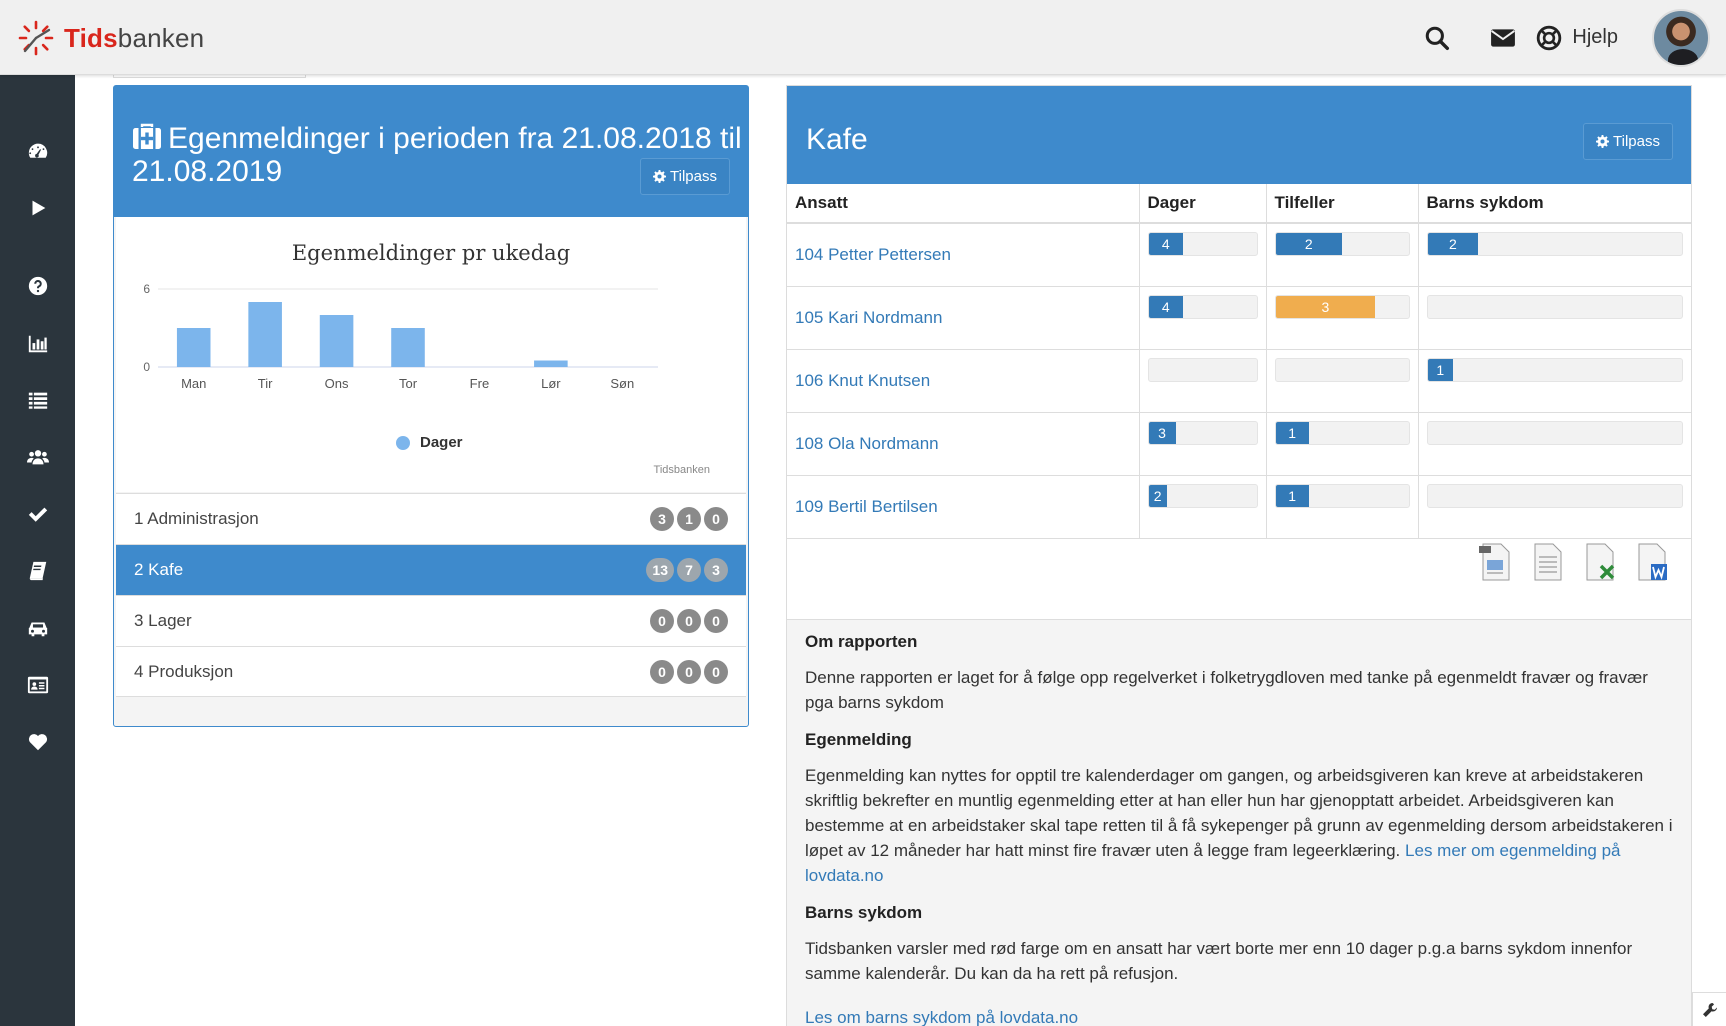  I want to click on sidebar, so click(37, 550).